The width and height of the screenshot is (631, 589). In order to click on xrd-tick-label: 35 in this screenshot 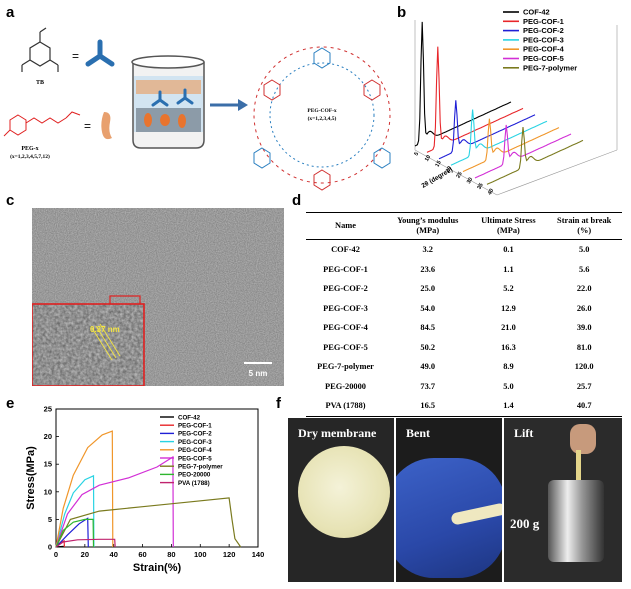, I will do `click(481, 186)`.